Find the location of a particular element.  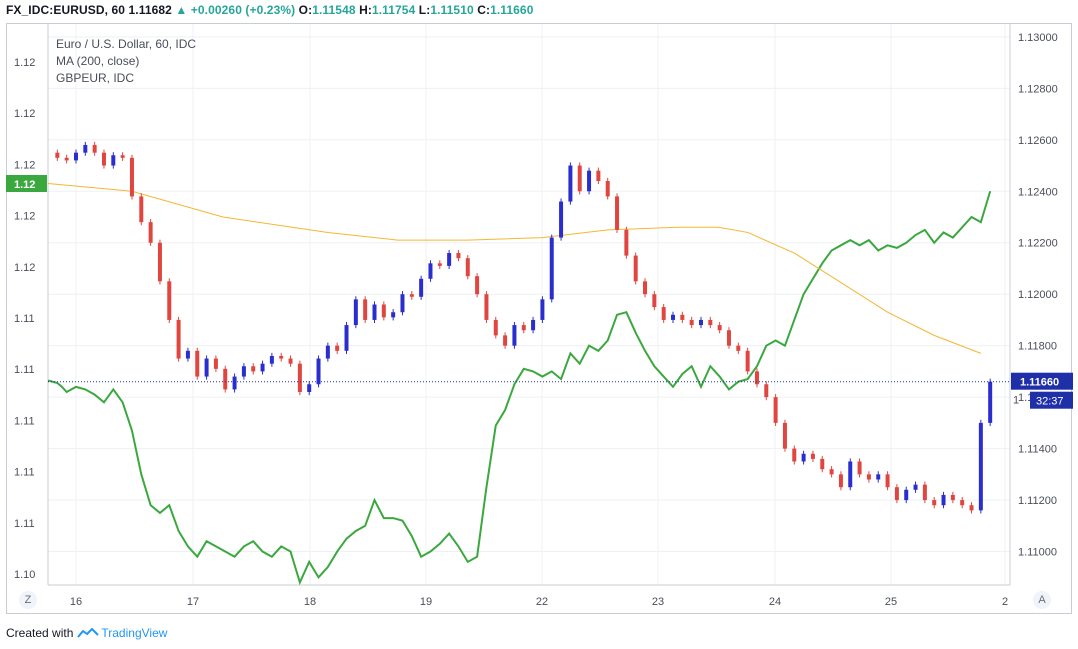

low-value: 1.11510 is located at coordinates (452, 10).